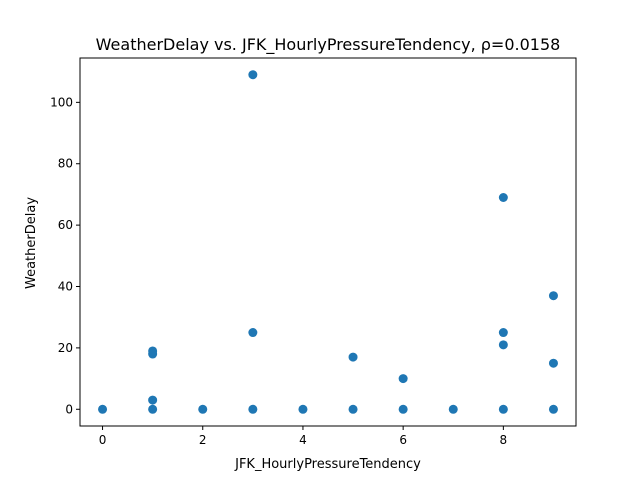 The image size is (640, 480). Describe the element at coordinates (103, 440) in the screenshot. I see `x-tick-label: 0` at that location.